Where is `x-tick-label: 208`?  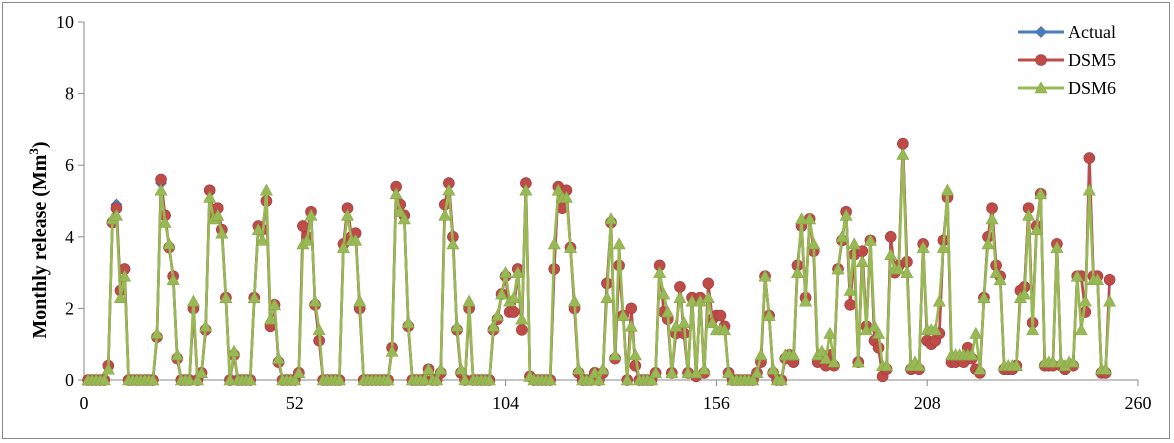 x-tick-label: 208 is located at coordinates (927, 403).